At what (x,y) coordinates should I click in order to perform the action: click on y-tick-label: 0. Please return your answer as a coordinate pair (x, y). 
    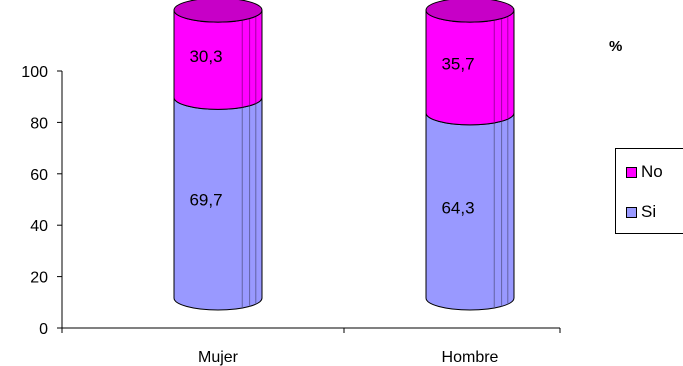
    Looking at the image, I should click on (43, 329).